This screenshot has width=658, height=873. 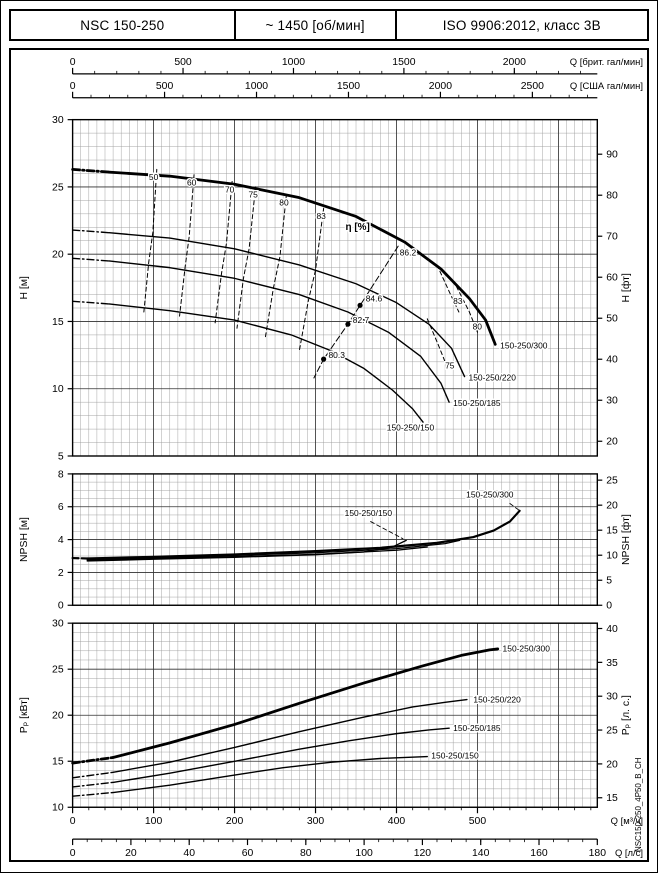 What do you see at coordinates (437, 342) in the screenshot?
I see `curve-eff-75-right` at bounding box center [437, 342].